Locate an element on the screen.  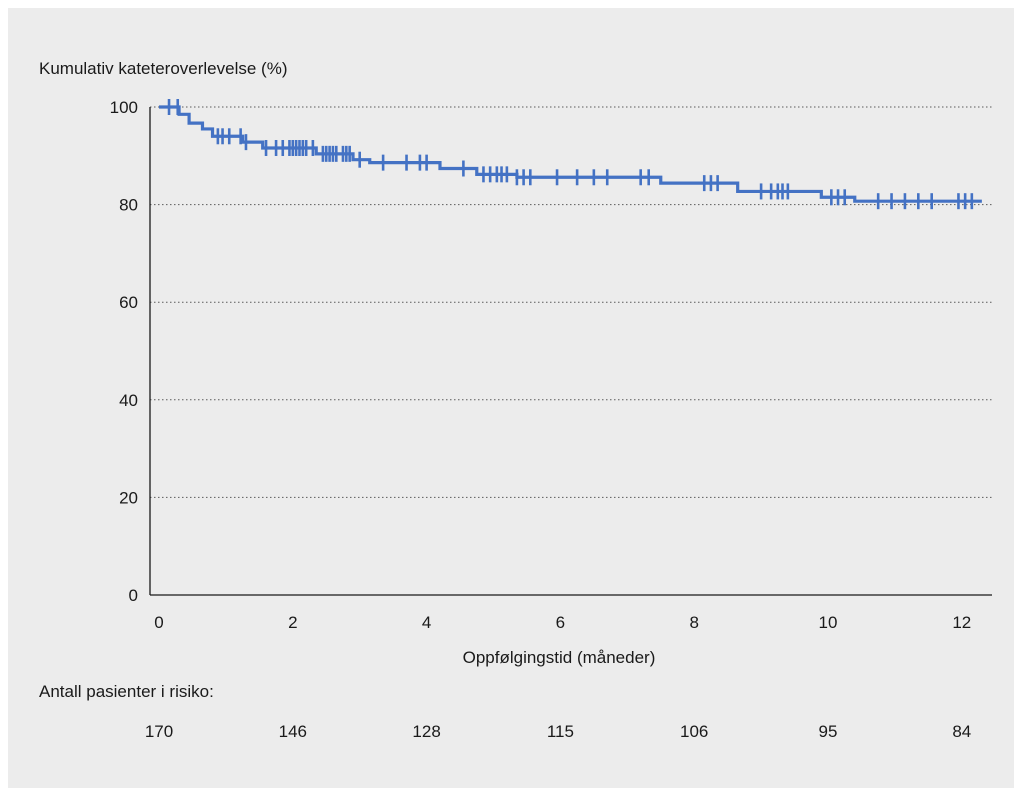
x-tick-label: 10 is located at coordinates (828, 622).